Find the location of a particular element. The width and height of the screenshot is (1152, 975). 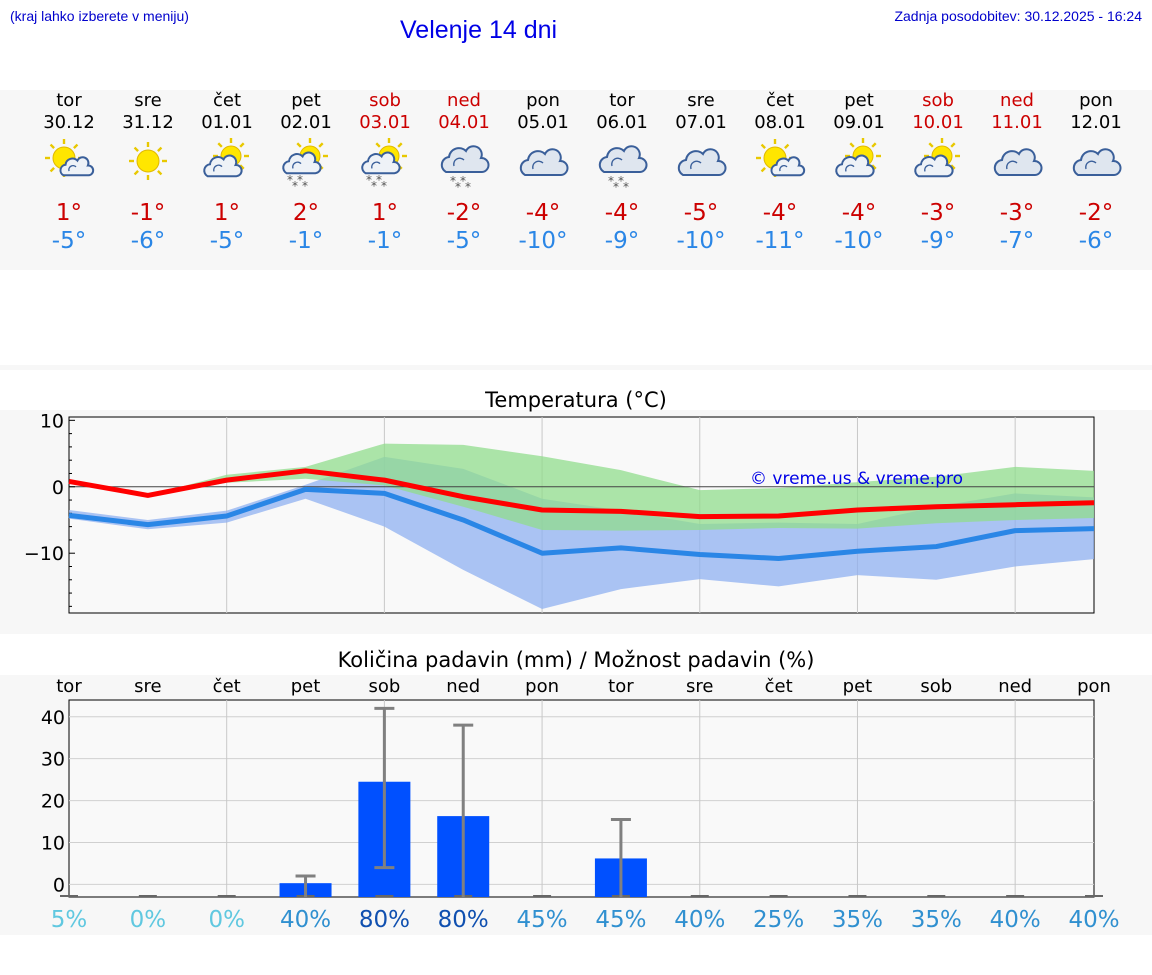

day-date: 11.01 is located at coordinates (1017, 122).